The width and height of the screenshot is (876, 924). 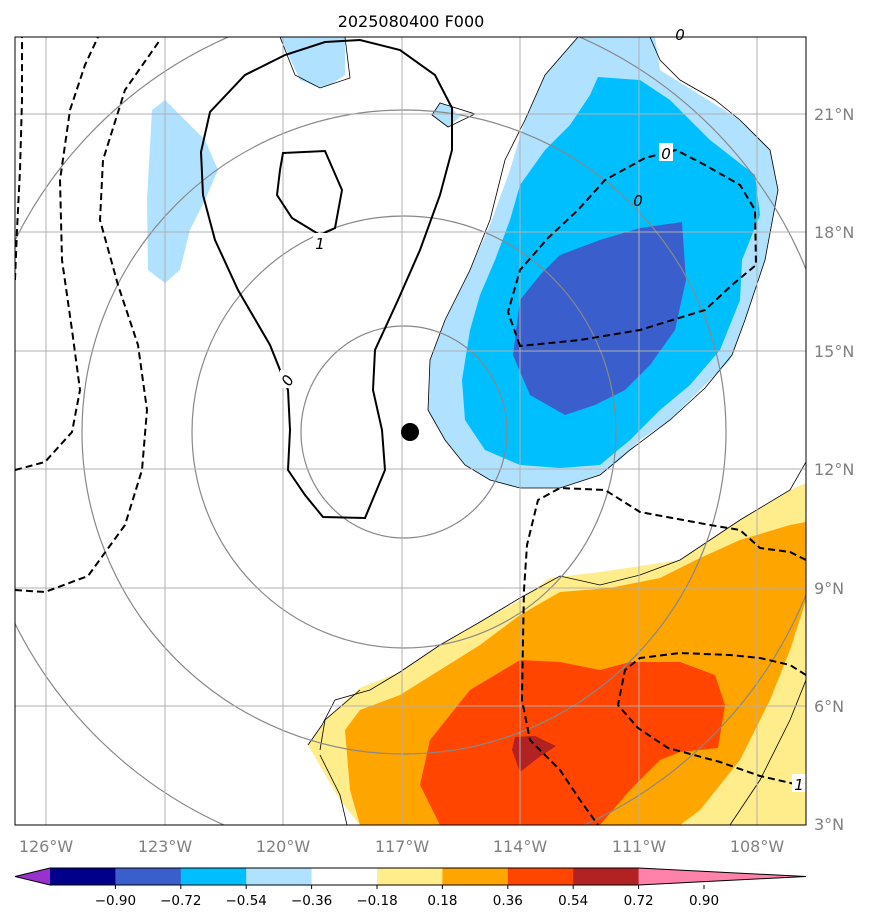 What do you see at coordinates (573, 901) in the screenshot?
I see `colorbar-tick-label: 0.54` at bounding box center [573, 901].